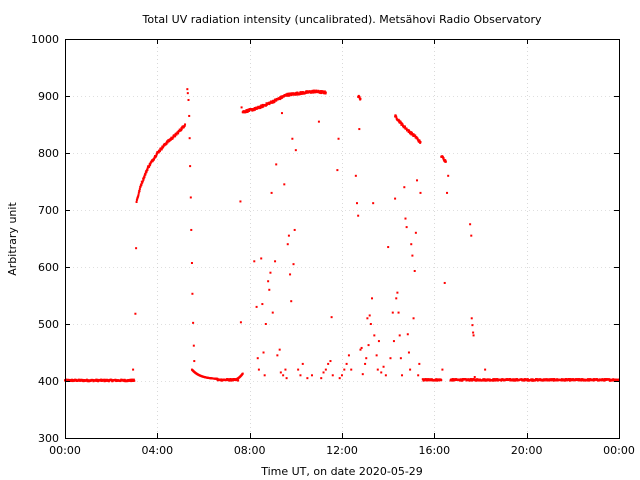 The height and width of the screenshot is (480, 640). What do you see at coordinates (434, 450) in the screenshot?
I see `x-tick-label: 16:00` at bounding box center [434, 450].